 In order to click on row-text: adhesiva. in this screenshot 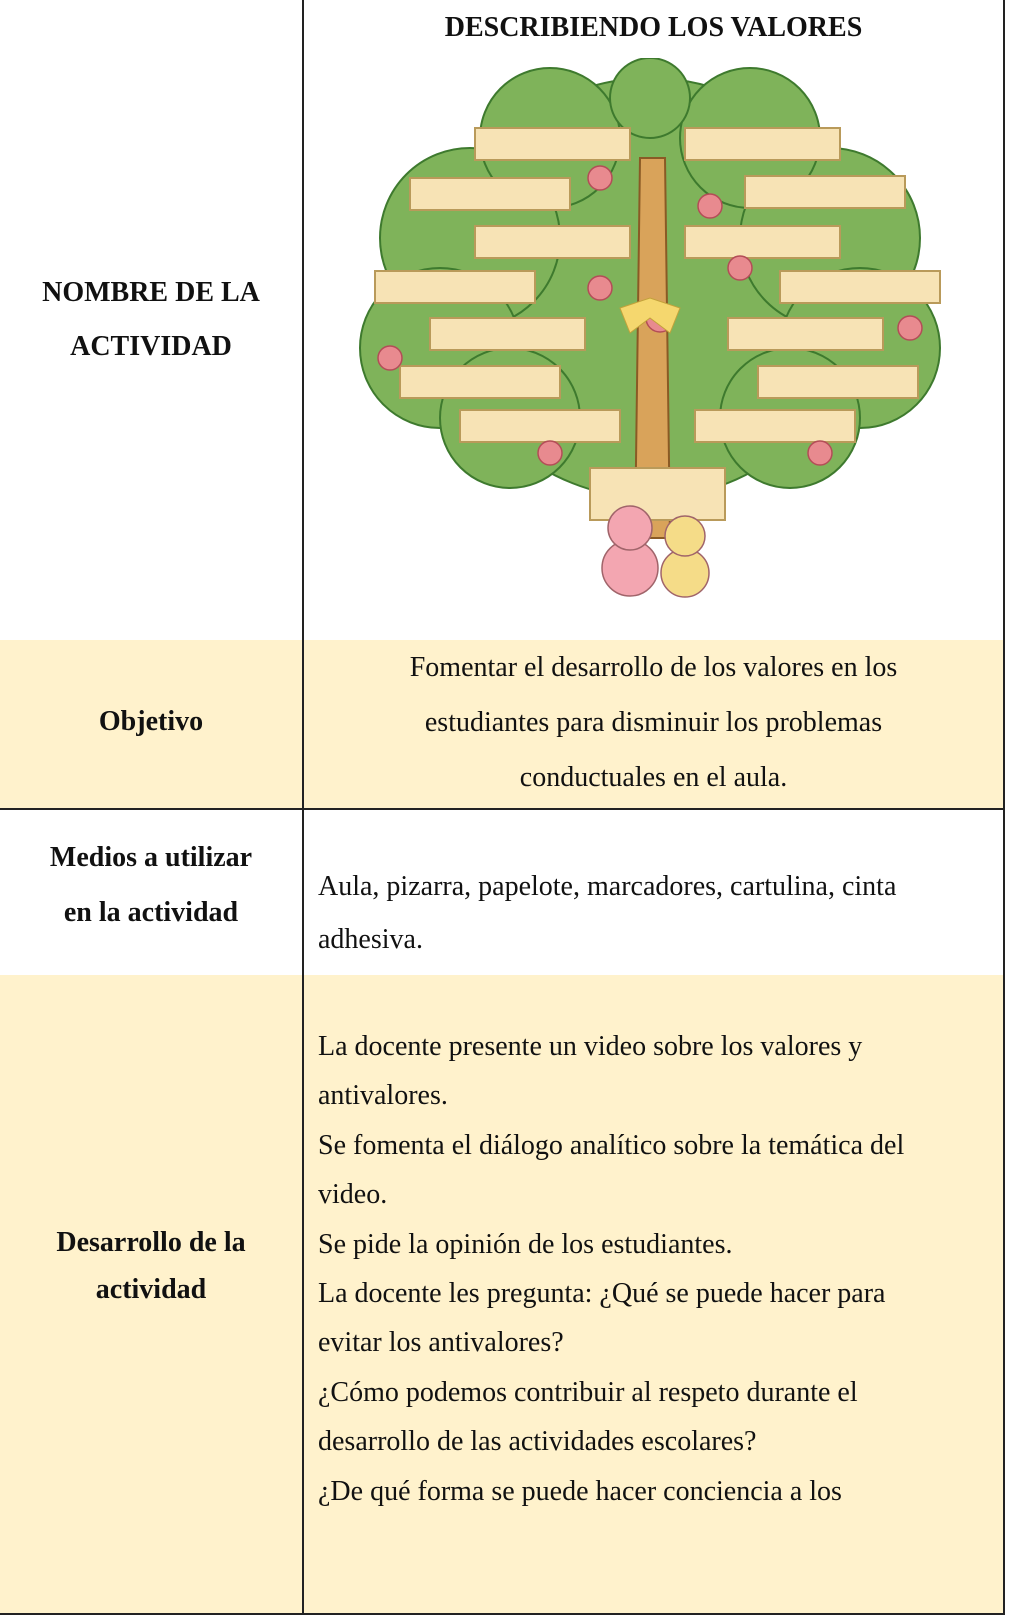, I will do `click(370, 939)`.